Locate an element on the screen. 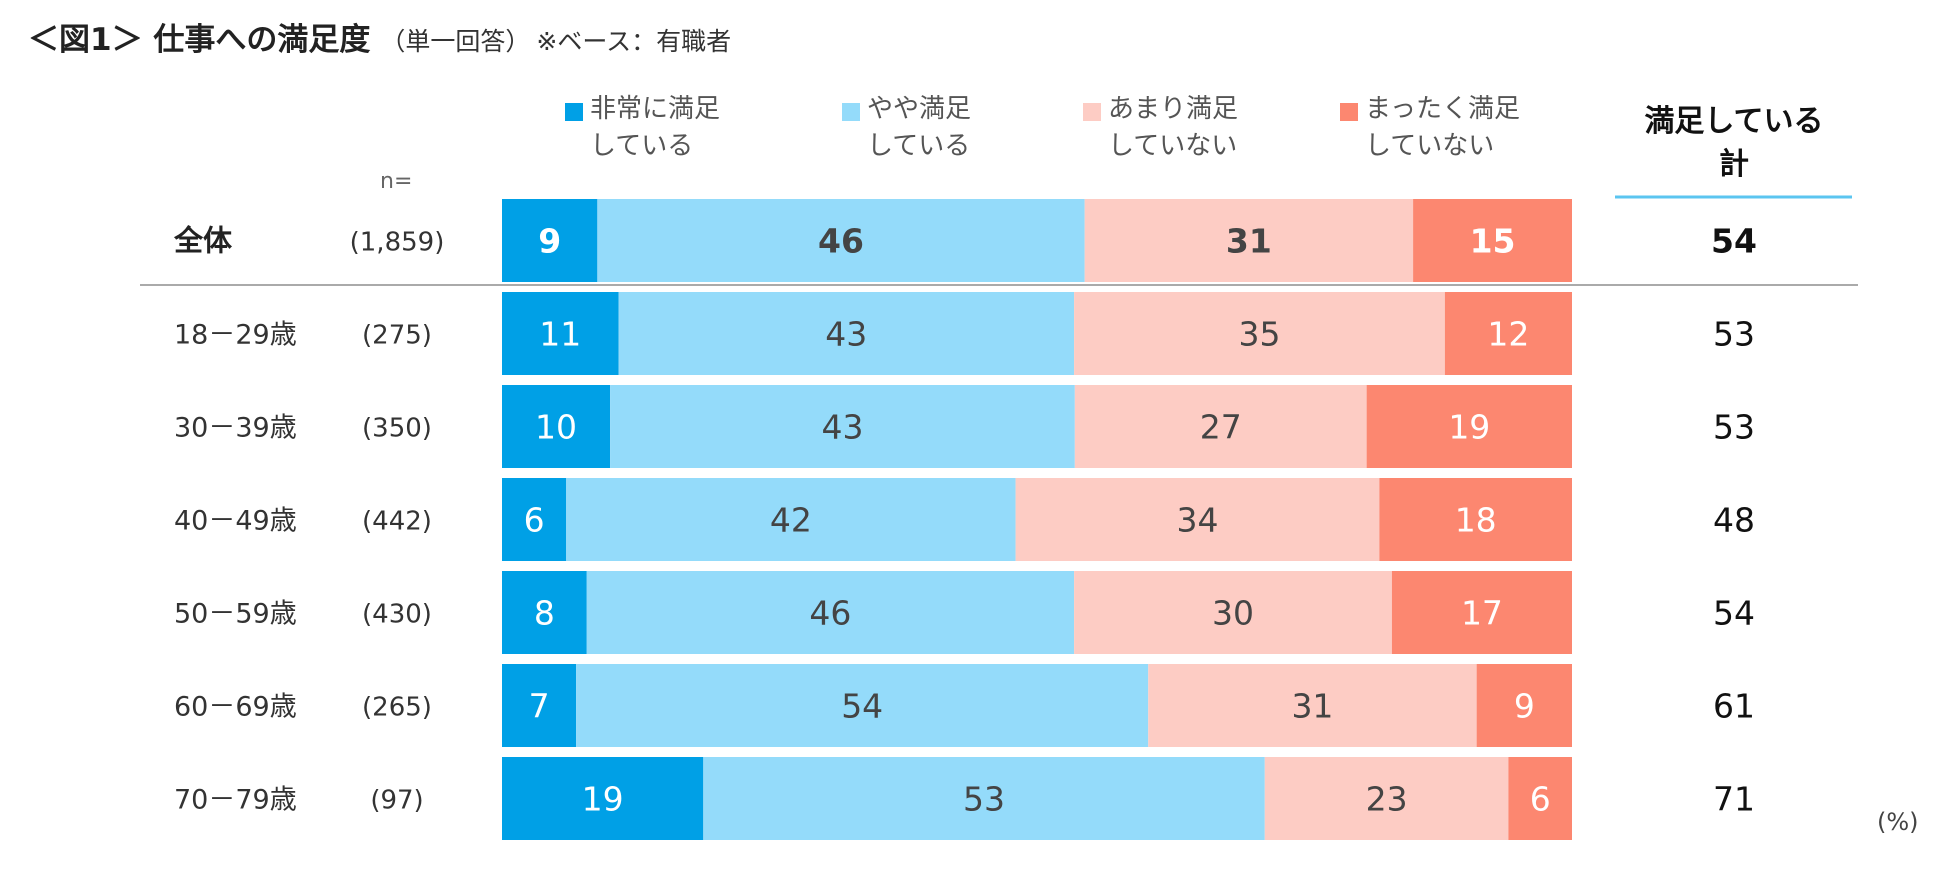 The height and width of the screenshot is (870, 1950). bar-40-49-not_satisfied is located at coordinates (1475, 519).